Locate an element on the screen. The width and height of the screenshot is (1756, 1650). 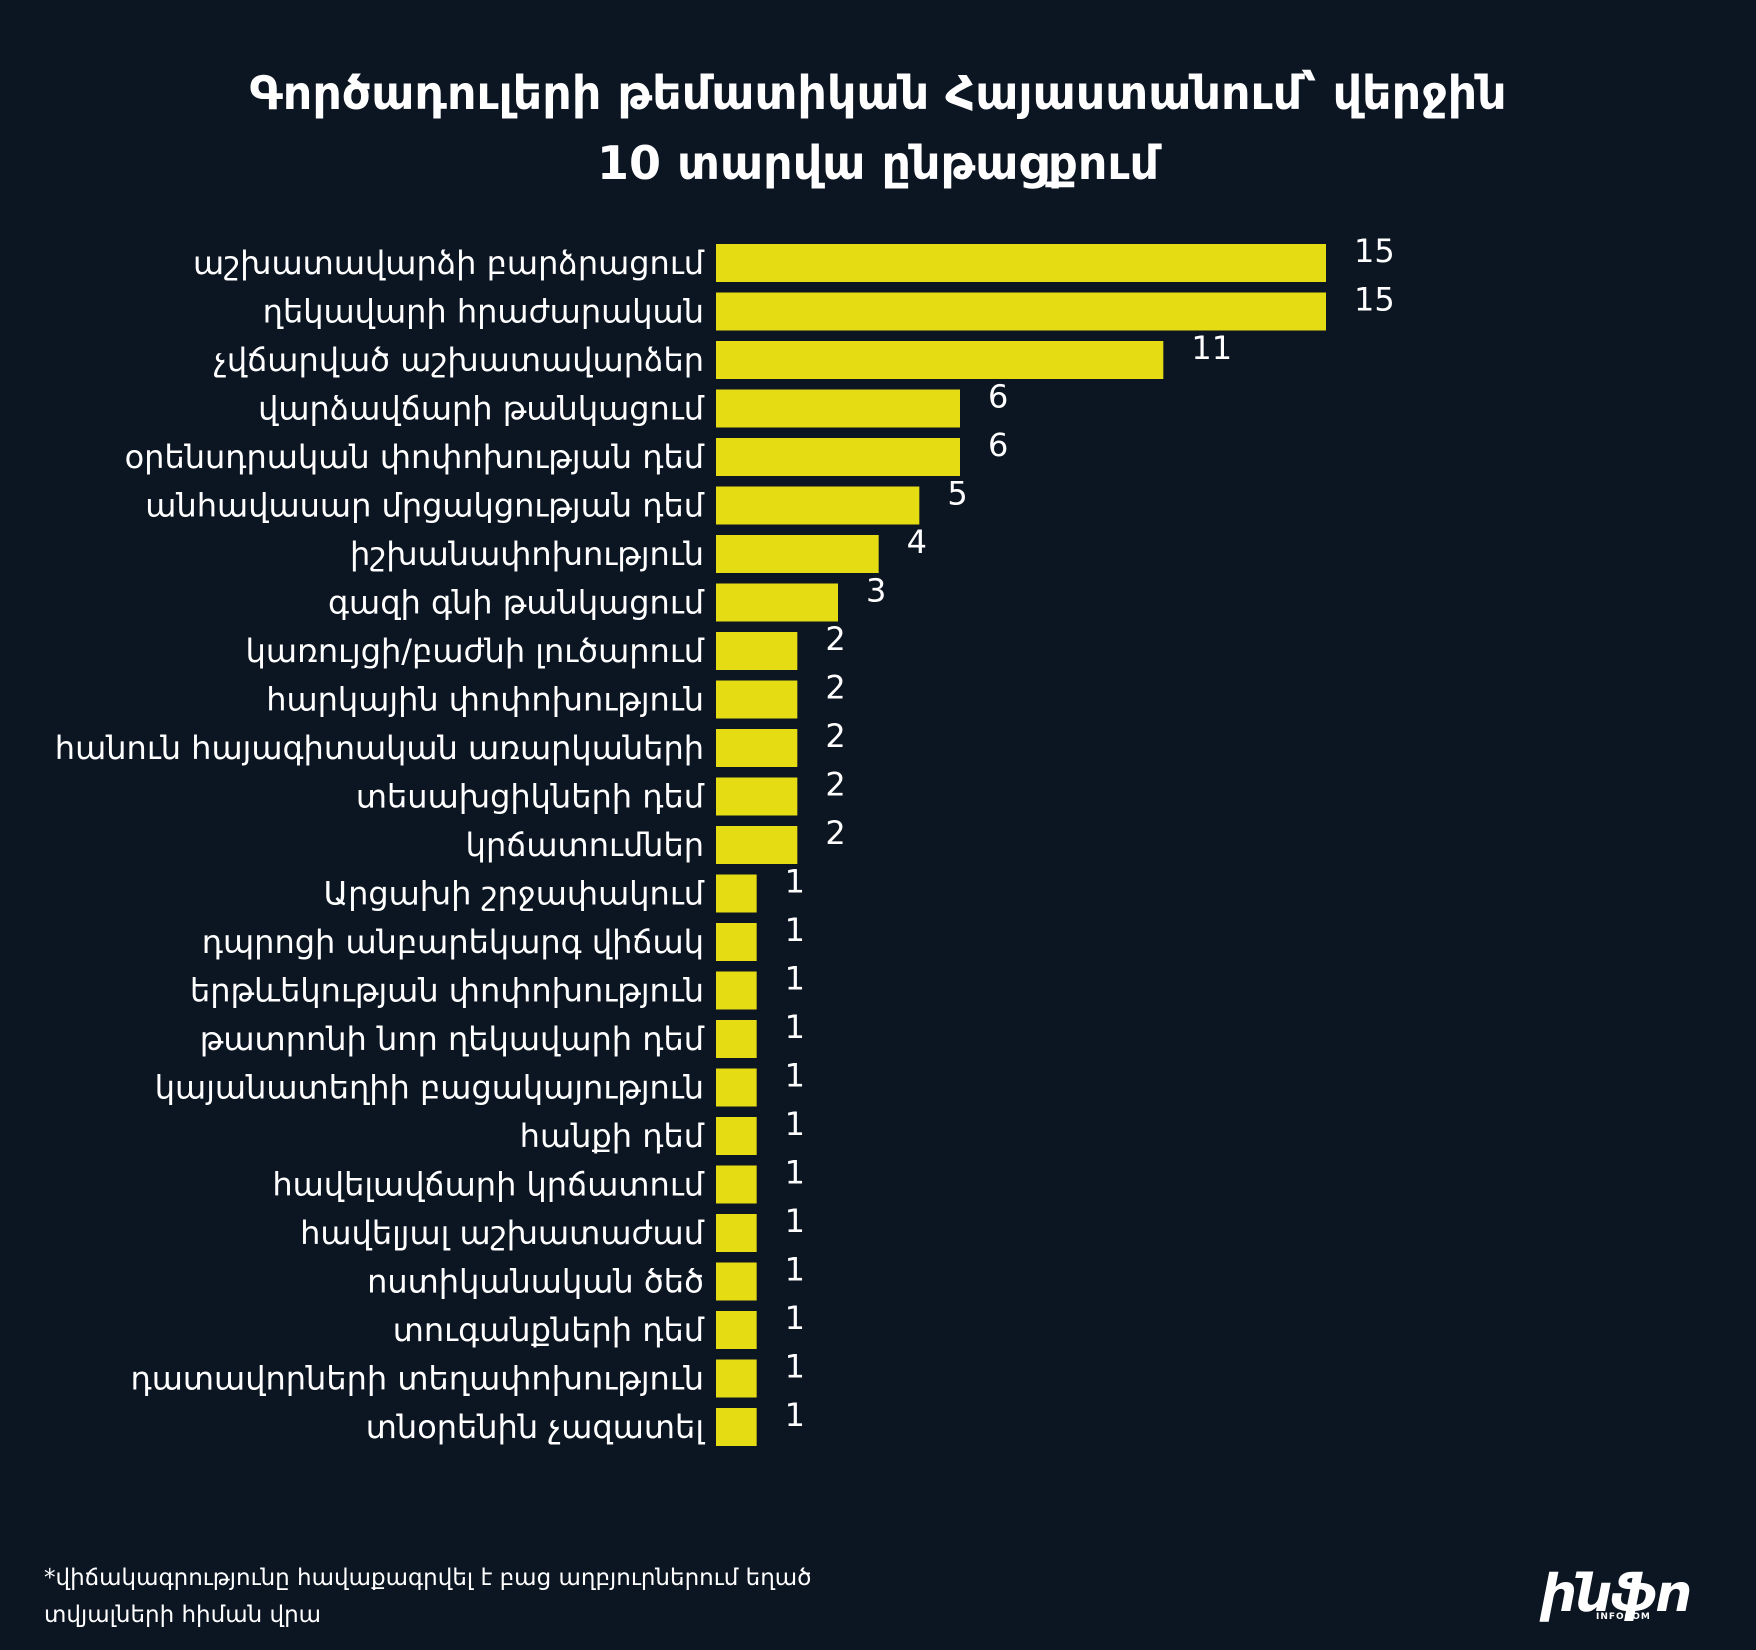
category-label: հարկային փոփոխություն is located at coordinates (485, 700).